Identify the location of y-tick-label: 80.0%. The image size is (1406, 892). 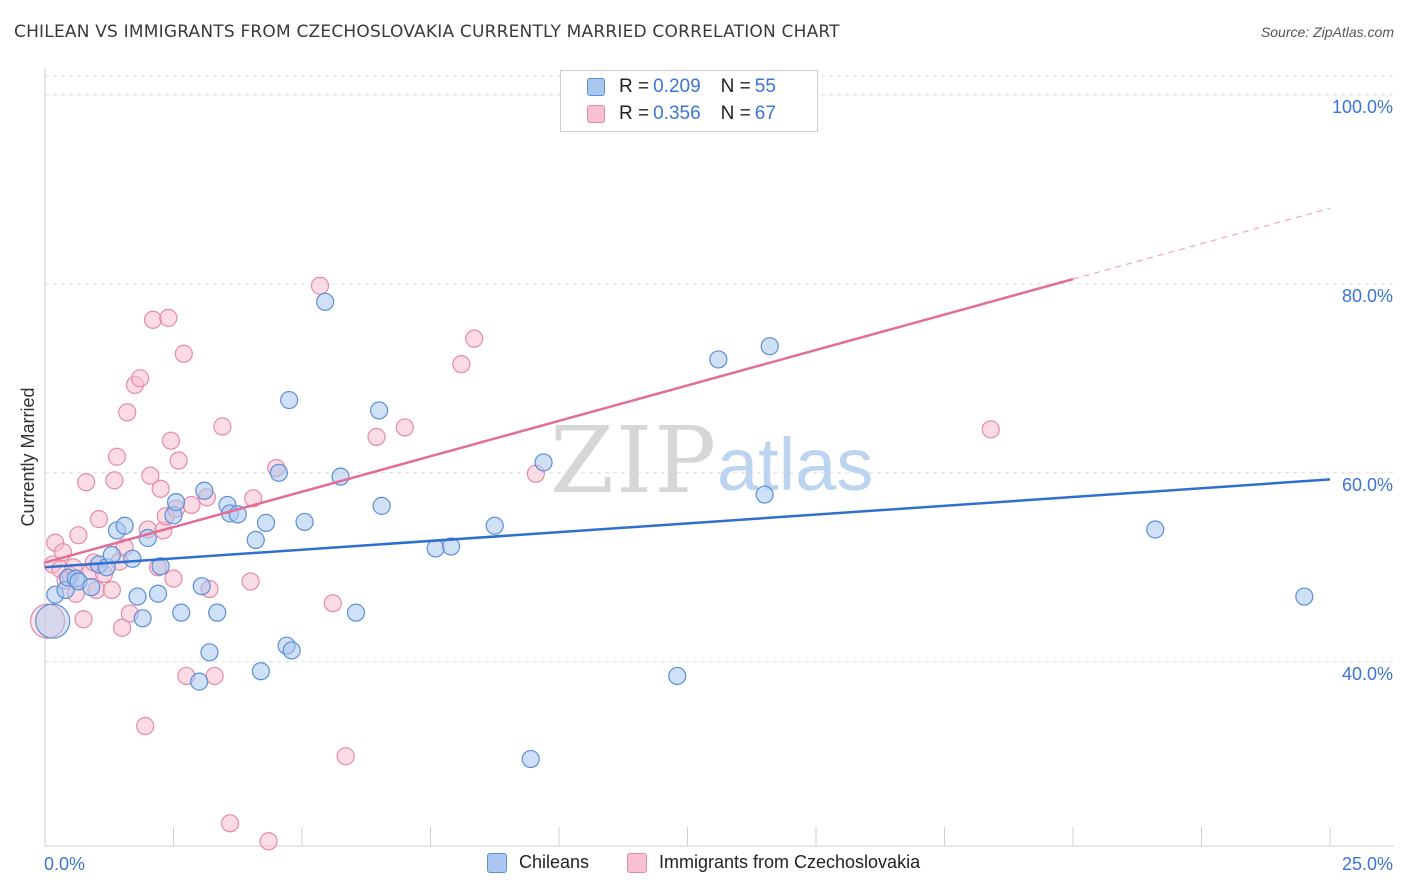
(1367, 296).